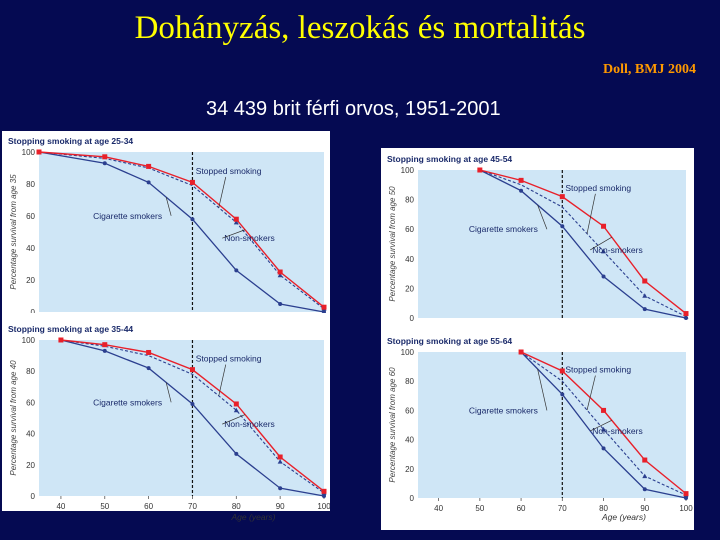 This screenshot has width=720, height=540. What do you see at coordinates (13, 418) in the screenshot?
I see `y-axis-label: Percentage survival from age 40` at bounding box center [13, 418].